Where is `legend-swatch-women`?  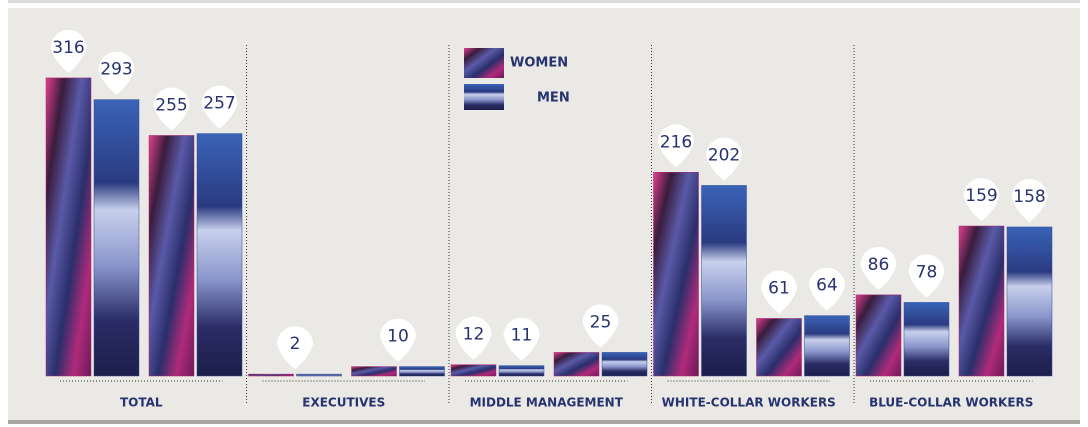
legend-swatch-women is located at coordinates (484, 63).